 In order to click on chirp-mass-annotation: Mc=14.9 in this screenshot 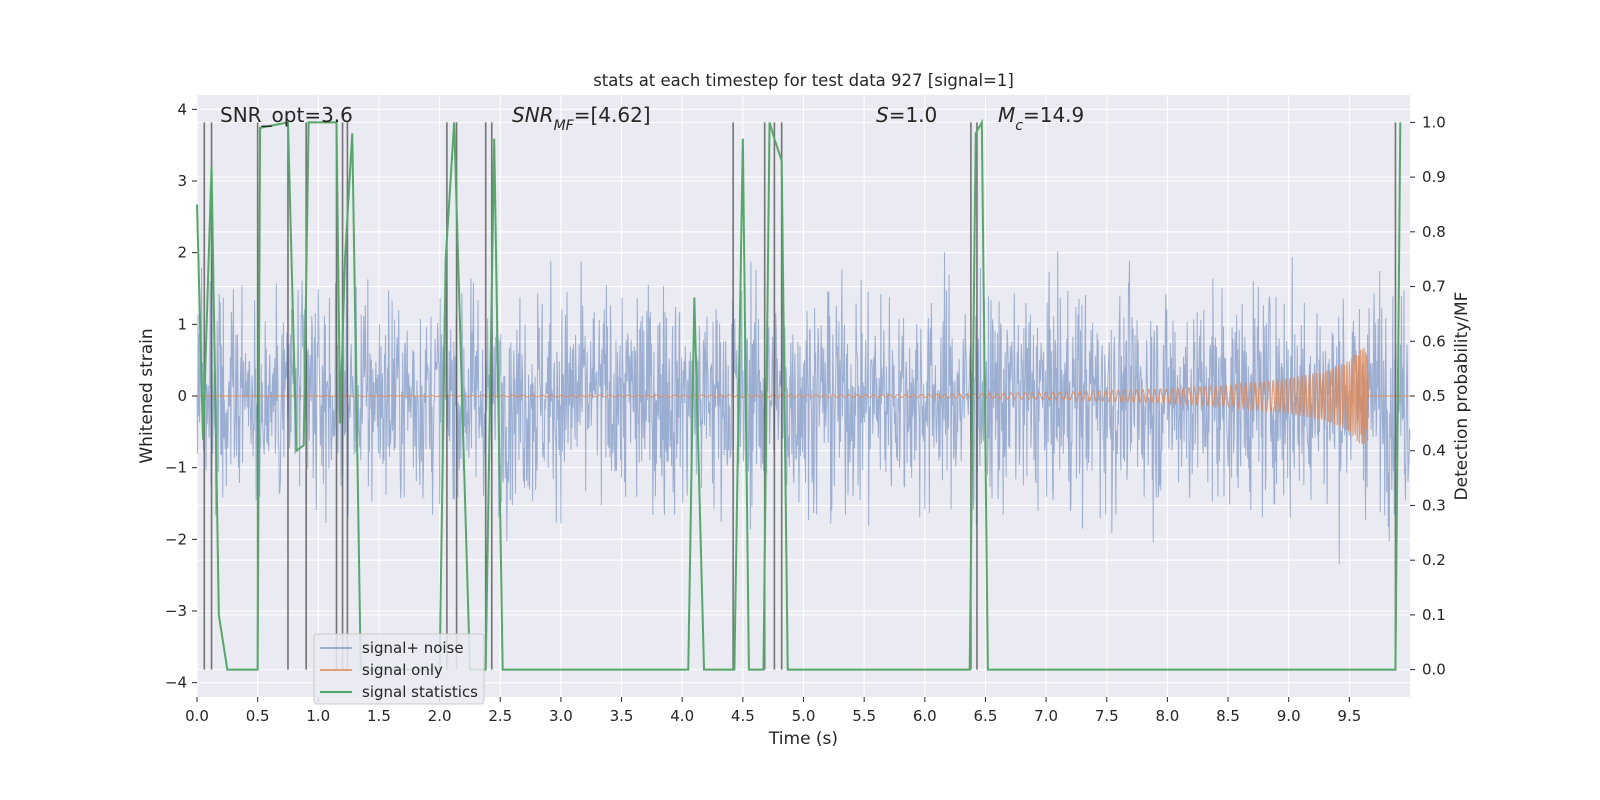, I will do `click(1041, 118)`.